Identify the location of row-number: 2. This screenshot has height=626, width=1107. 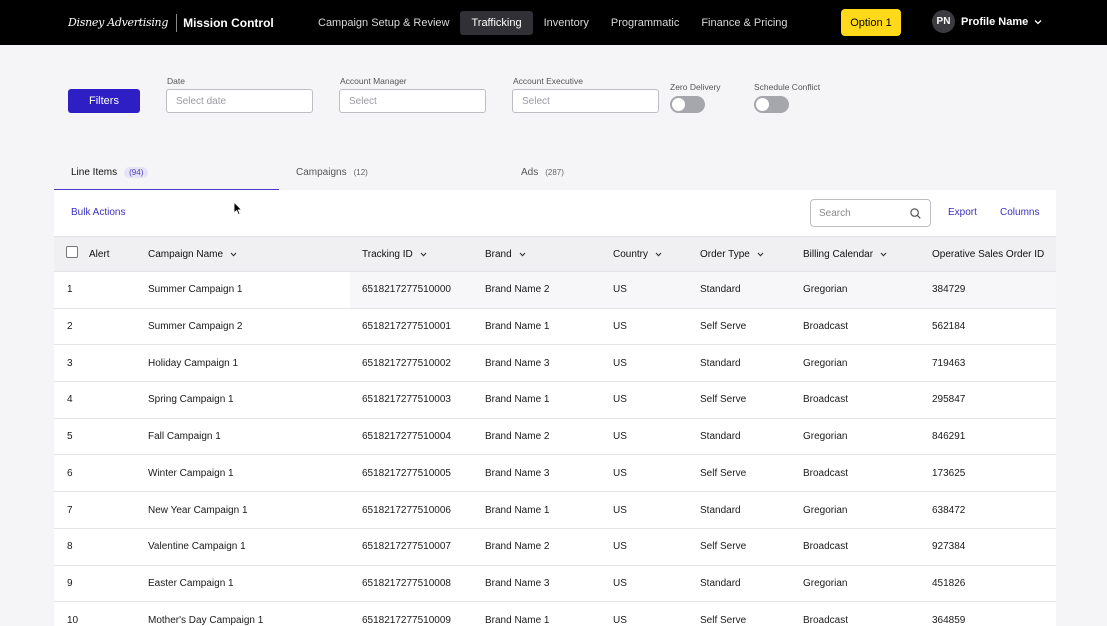
(70, 327).